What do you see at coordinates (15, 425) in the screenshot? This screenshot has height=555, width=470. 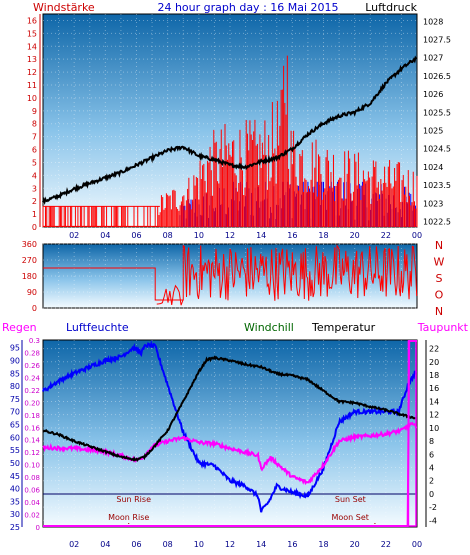 I see `humidity-axis-tick: 65` at bounding box center [15, 425].